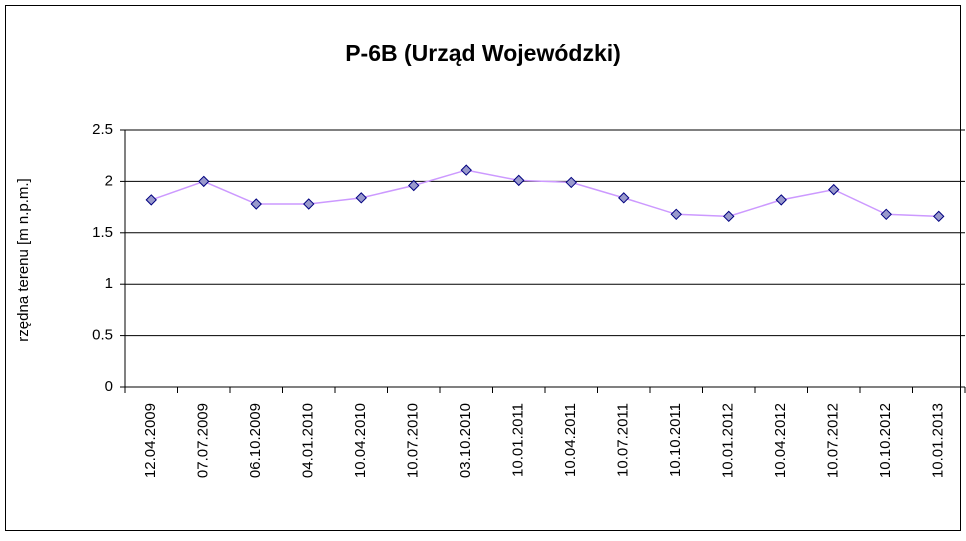  Describe the element at coordinates (150, 440) in the screenshot. I see `x-tick-label: 12.04.2009` at that location.